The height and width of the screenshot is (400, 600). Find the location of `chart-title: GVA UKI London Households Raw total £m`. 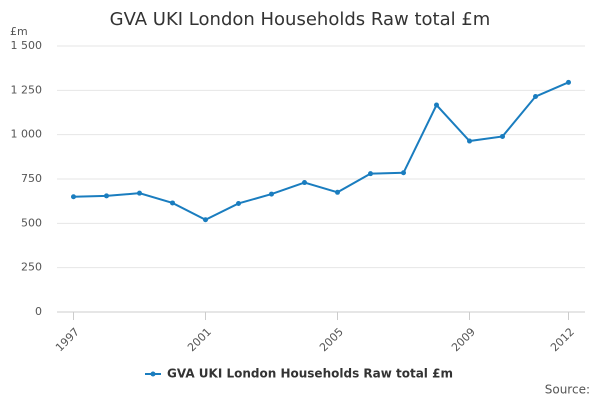

chart-title: GVA UKI London Households Raw total £m is located at coordinates (300, 19).